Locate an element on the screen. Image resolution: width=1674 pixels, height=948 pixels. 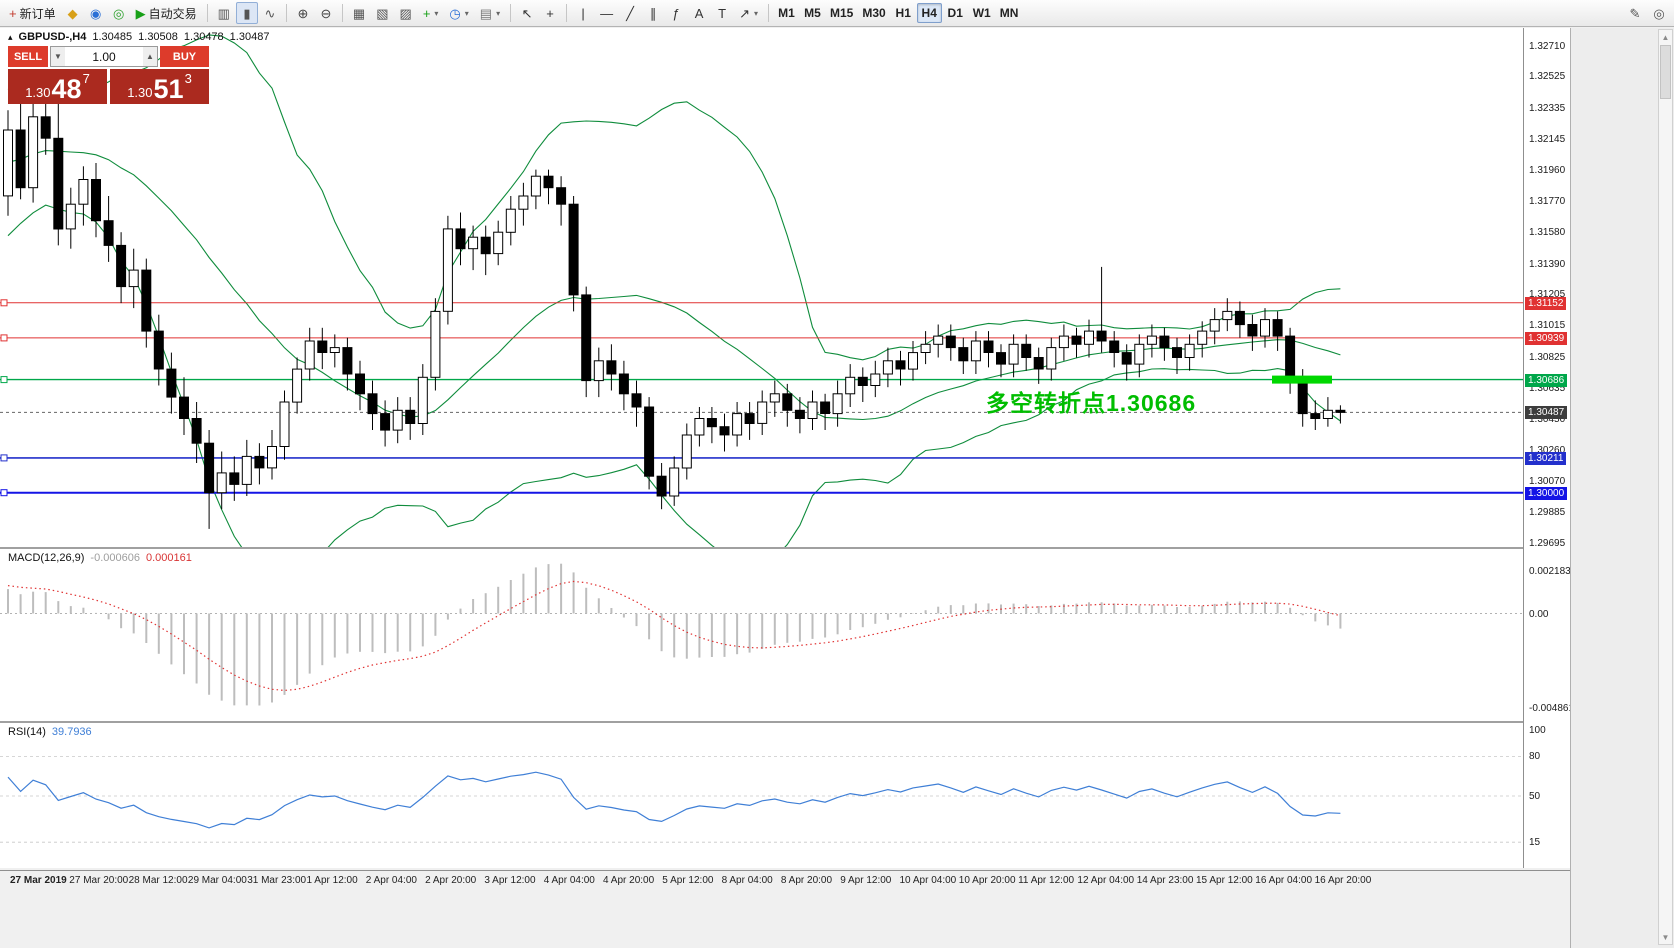
macd-signal-value: 0.000161 is located at coordinates (168, 558).